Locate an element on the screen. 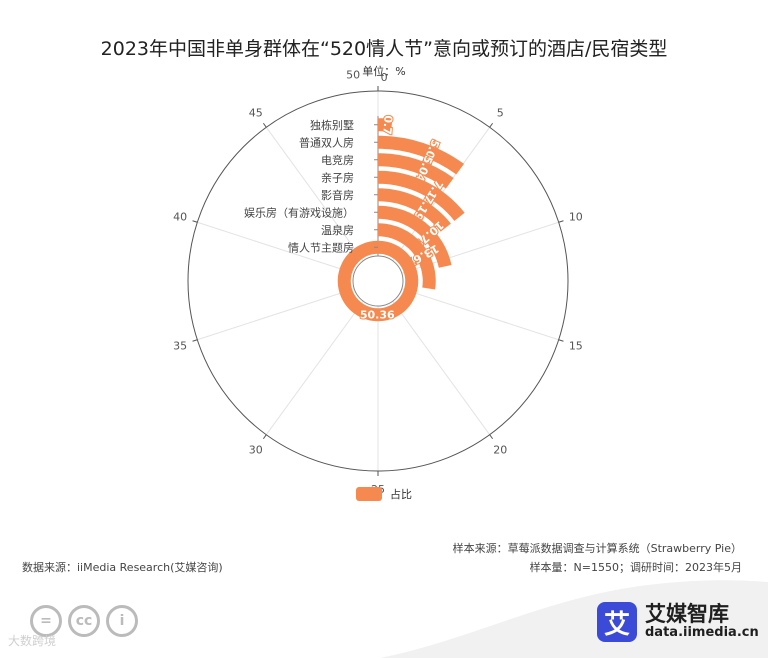 This screenshot has height=658, width=768. brand-url: data.iimedia.cn is located at coordinates (702, 633).